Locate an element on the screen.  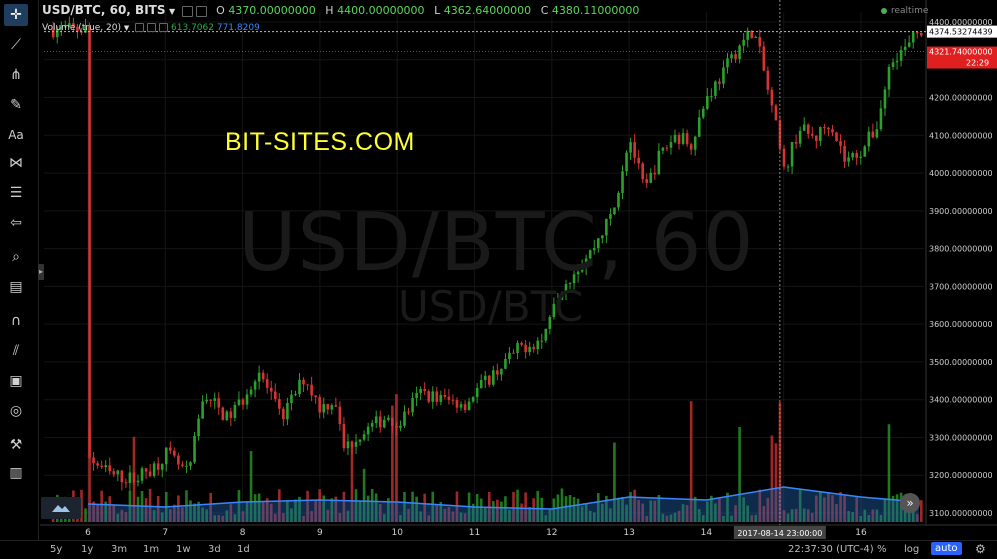
brush-icon: ✎ is located at coordinates (16, 105).